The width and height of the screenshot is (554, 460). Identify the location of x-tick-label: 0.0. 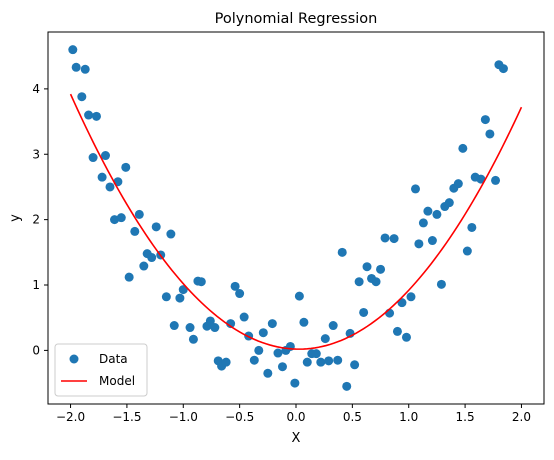
(295, 417).